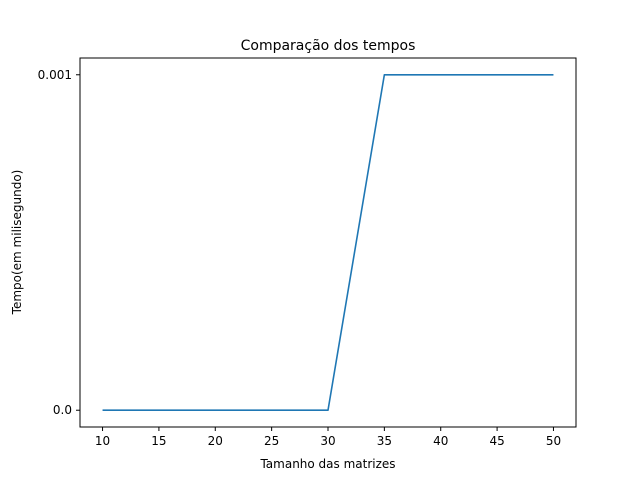  What do you see at coordinates (59, 242) in the screenshot?
I see `y-axis-ticks: 0.0 0.001` at bounding box center [59, 242].